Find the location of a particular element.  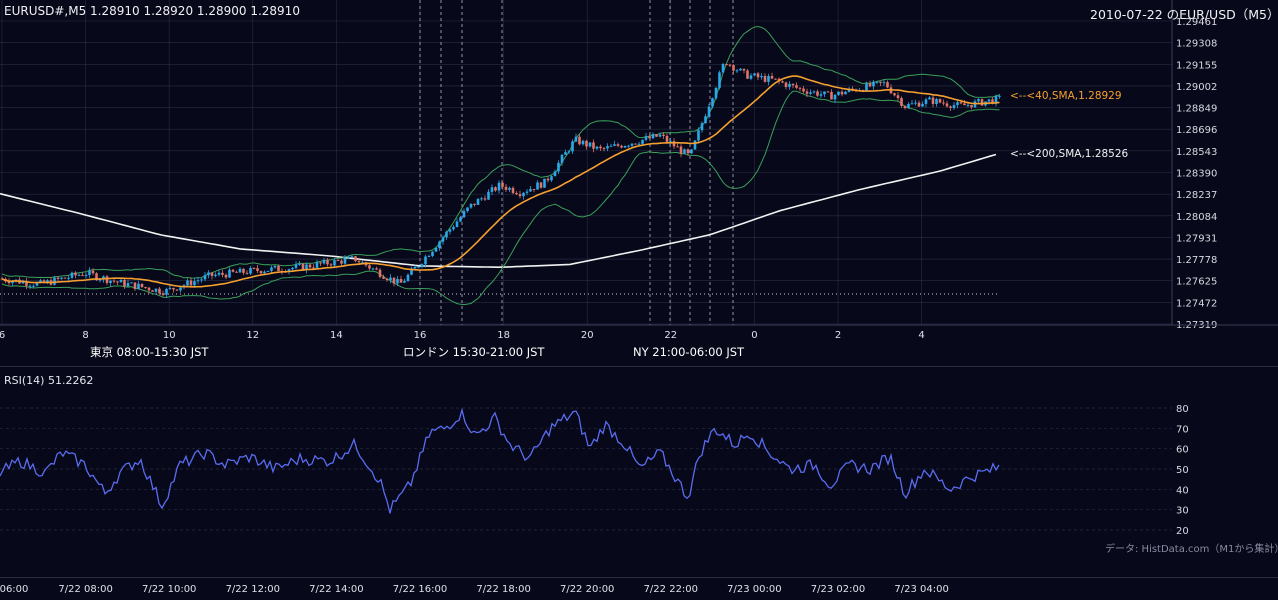

footer-divider is located at coordinates (639, 577).